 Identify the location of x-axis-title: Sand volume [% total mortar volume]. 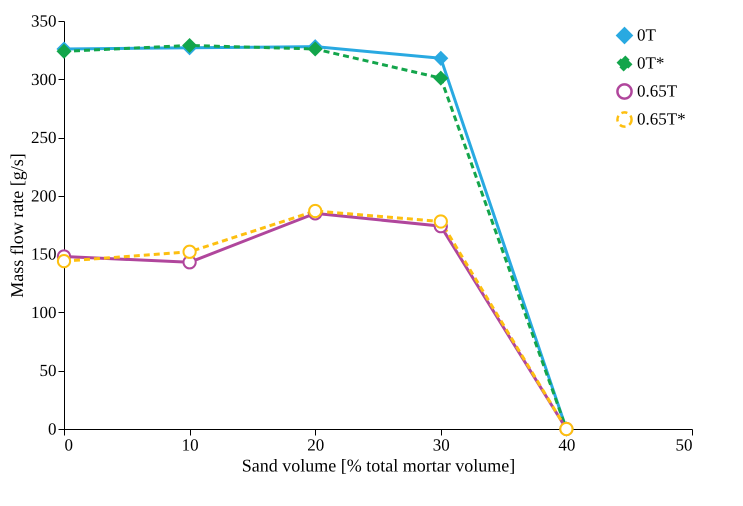
(379, 466).